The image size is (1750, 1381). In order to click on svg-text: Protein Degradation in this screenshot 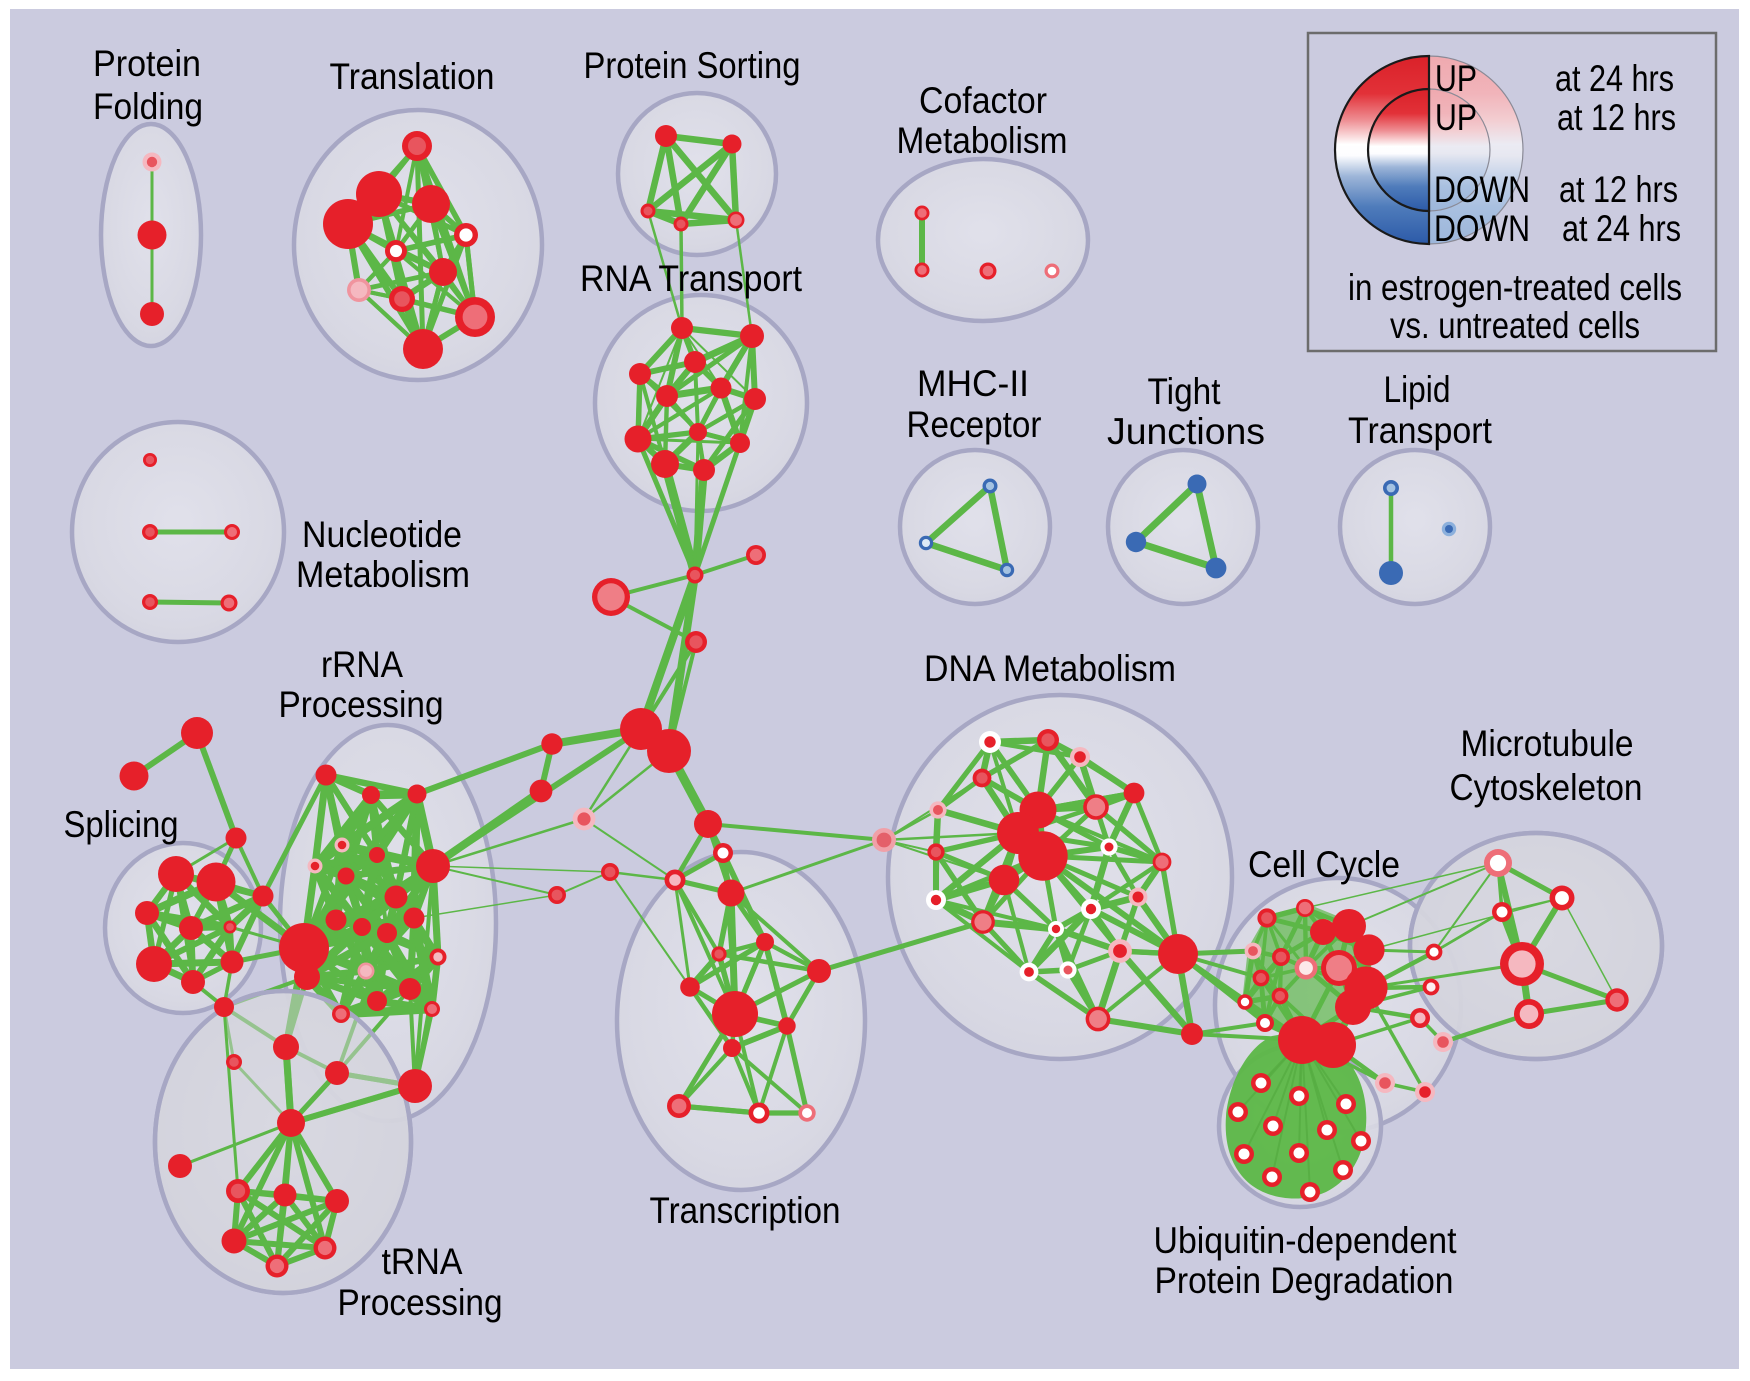, I will do `click(1304, 1280)`.